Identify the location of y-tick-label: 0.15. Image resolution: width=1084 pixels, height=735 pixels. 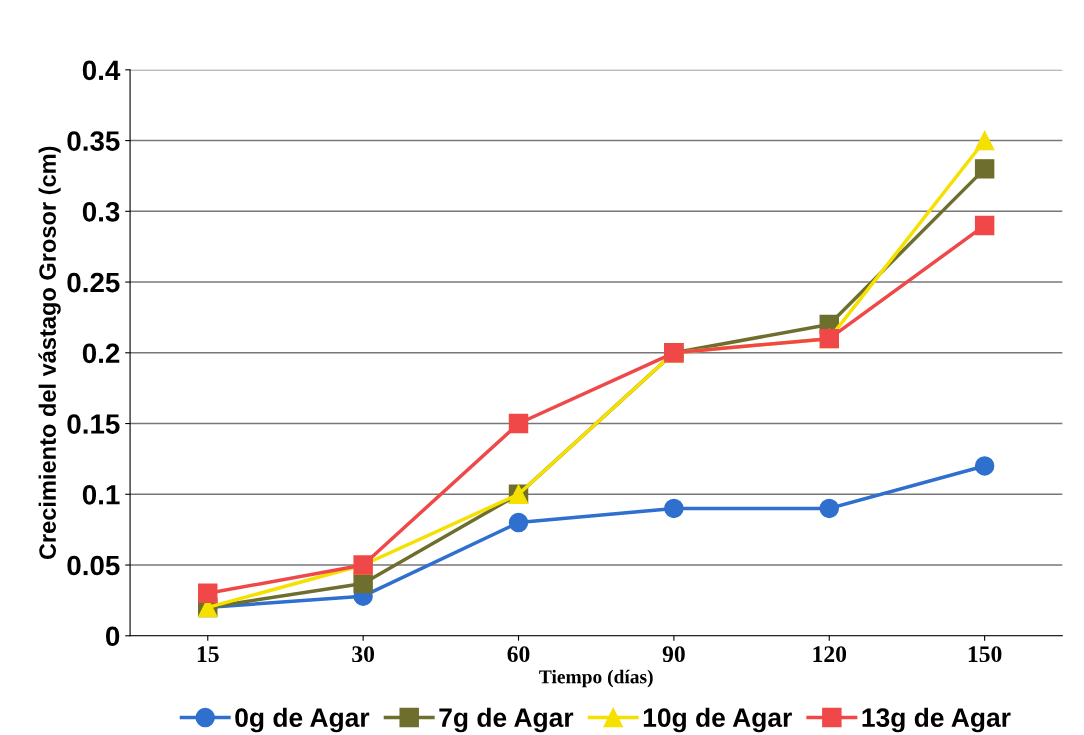
(93, 424).